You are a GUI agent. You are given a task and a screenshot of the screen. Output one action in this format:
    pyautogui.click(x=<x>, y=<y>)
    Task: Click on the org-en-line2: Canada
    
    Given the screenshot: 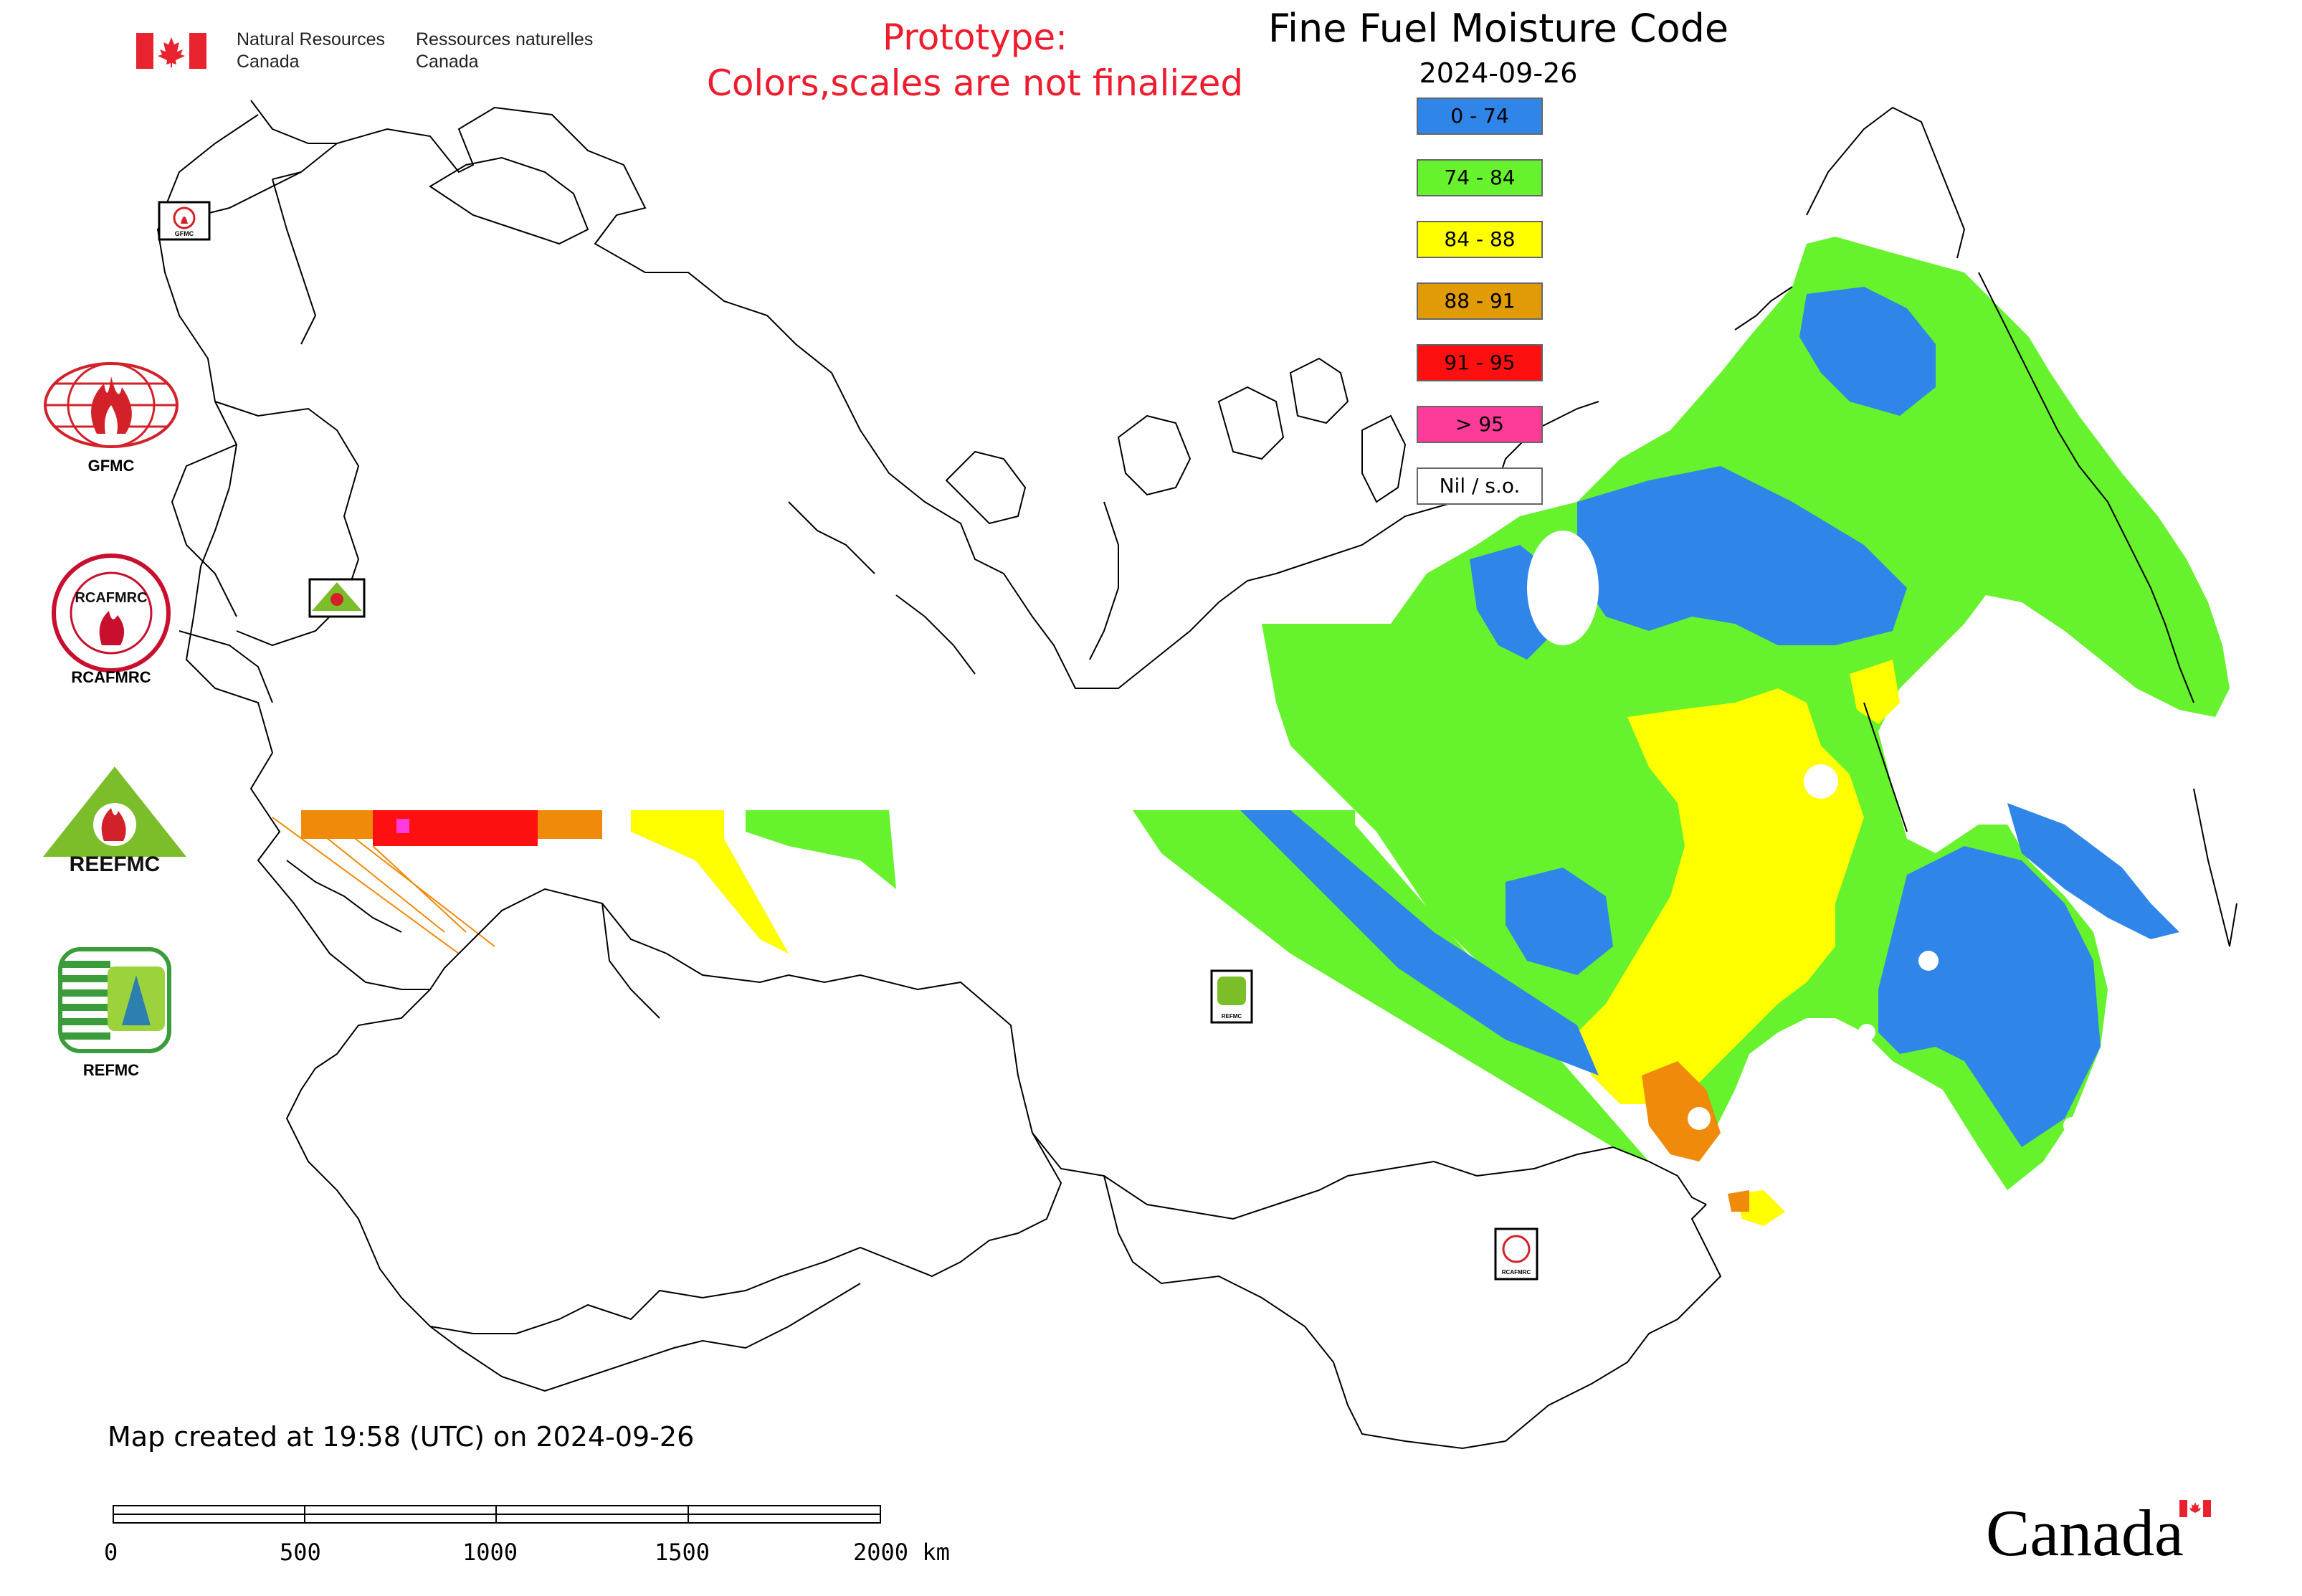 What is the action you would take?
    pyautogui.click(x=268, y=62)
    